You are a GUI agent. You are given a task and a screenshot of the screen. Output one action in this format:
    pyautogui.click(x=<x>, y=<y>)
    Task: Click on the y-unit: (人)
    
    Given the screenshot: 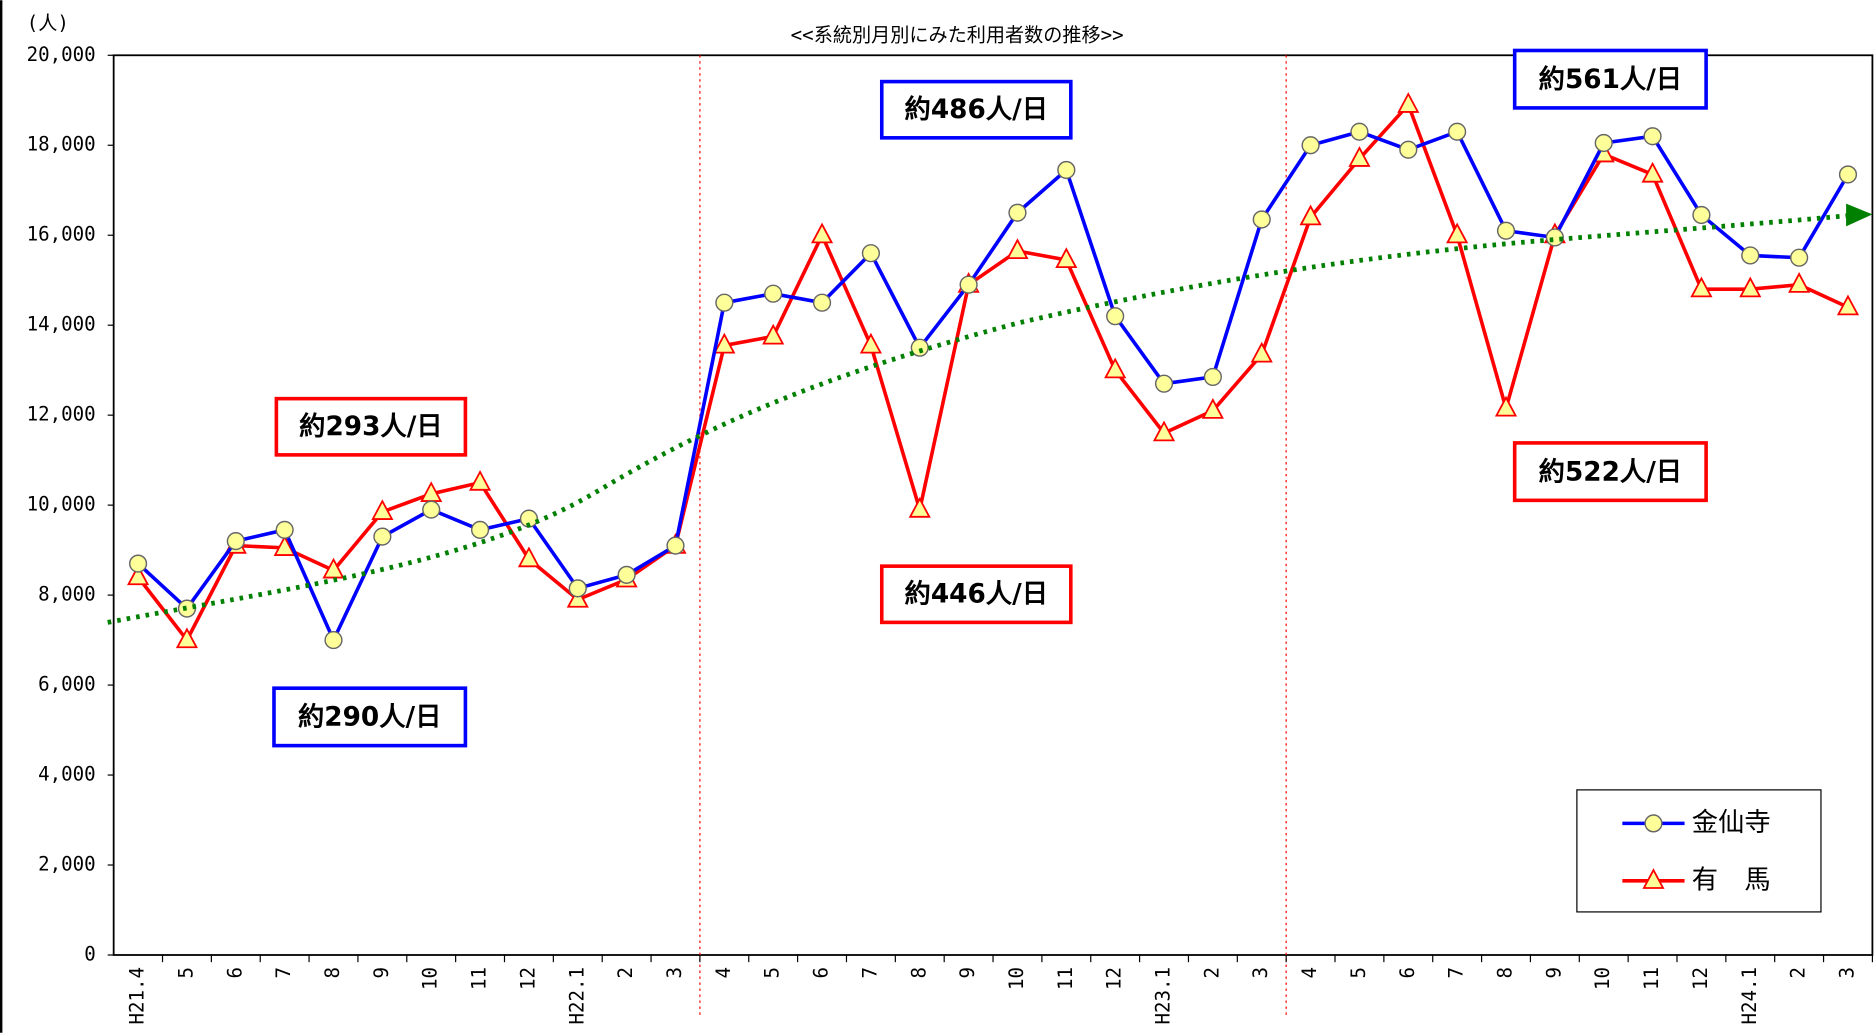 What is the action you would take?
    pyautogui.click(x=48, y=23)
    